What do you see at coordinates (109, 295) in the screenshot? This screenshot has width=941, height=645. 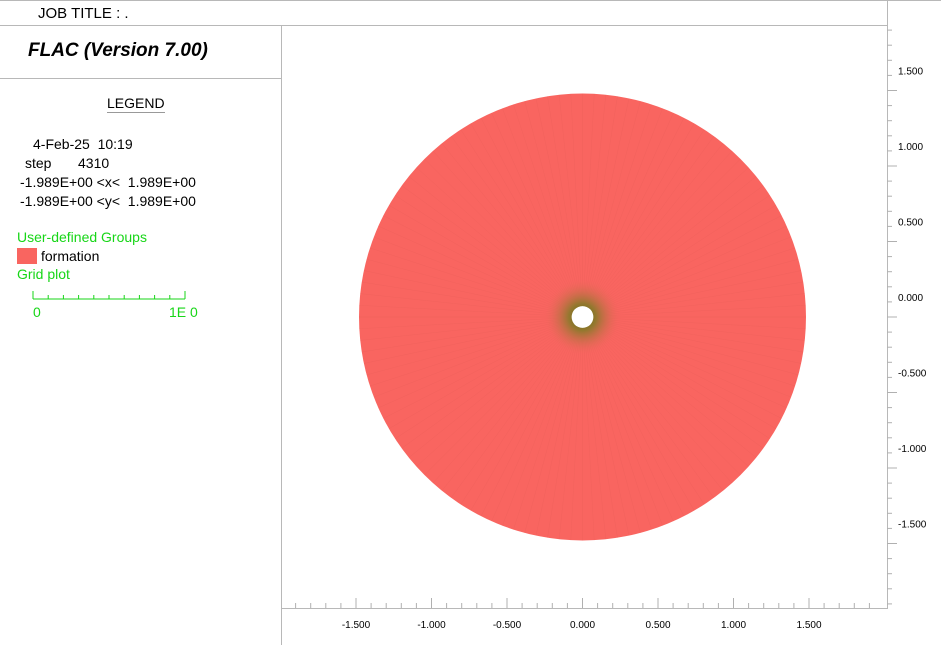 I see `scale-bar` at bounding box center [109, 295].